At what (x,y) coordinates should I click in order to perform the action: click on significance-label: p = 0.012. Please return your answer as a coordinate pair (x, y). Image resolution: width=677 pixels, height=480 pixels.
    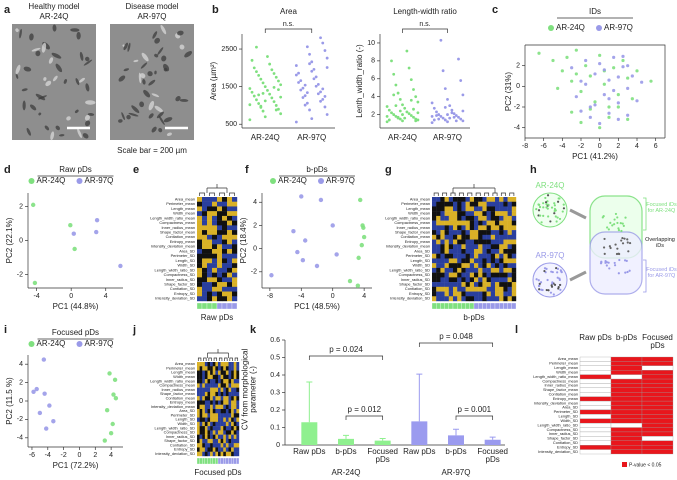
    Looking at the image, I should click on (365, 409).